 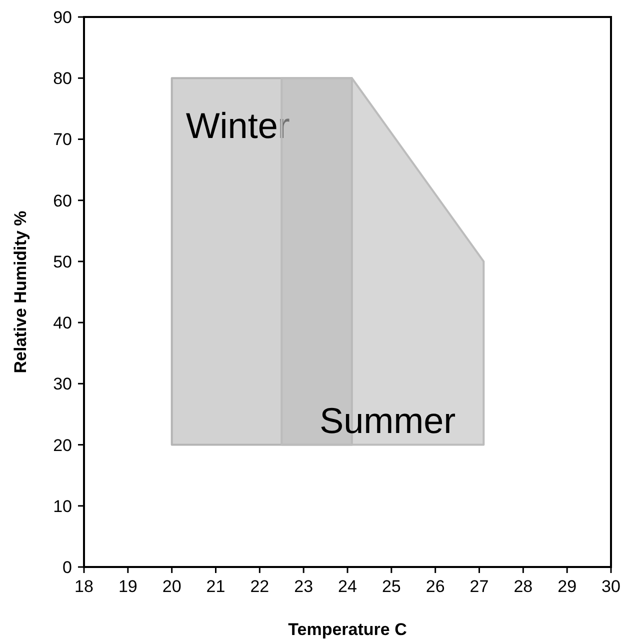 I want to click on x-tick-label: 30, so click(x=611, y=586).